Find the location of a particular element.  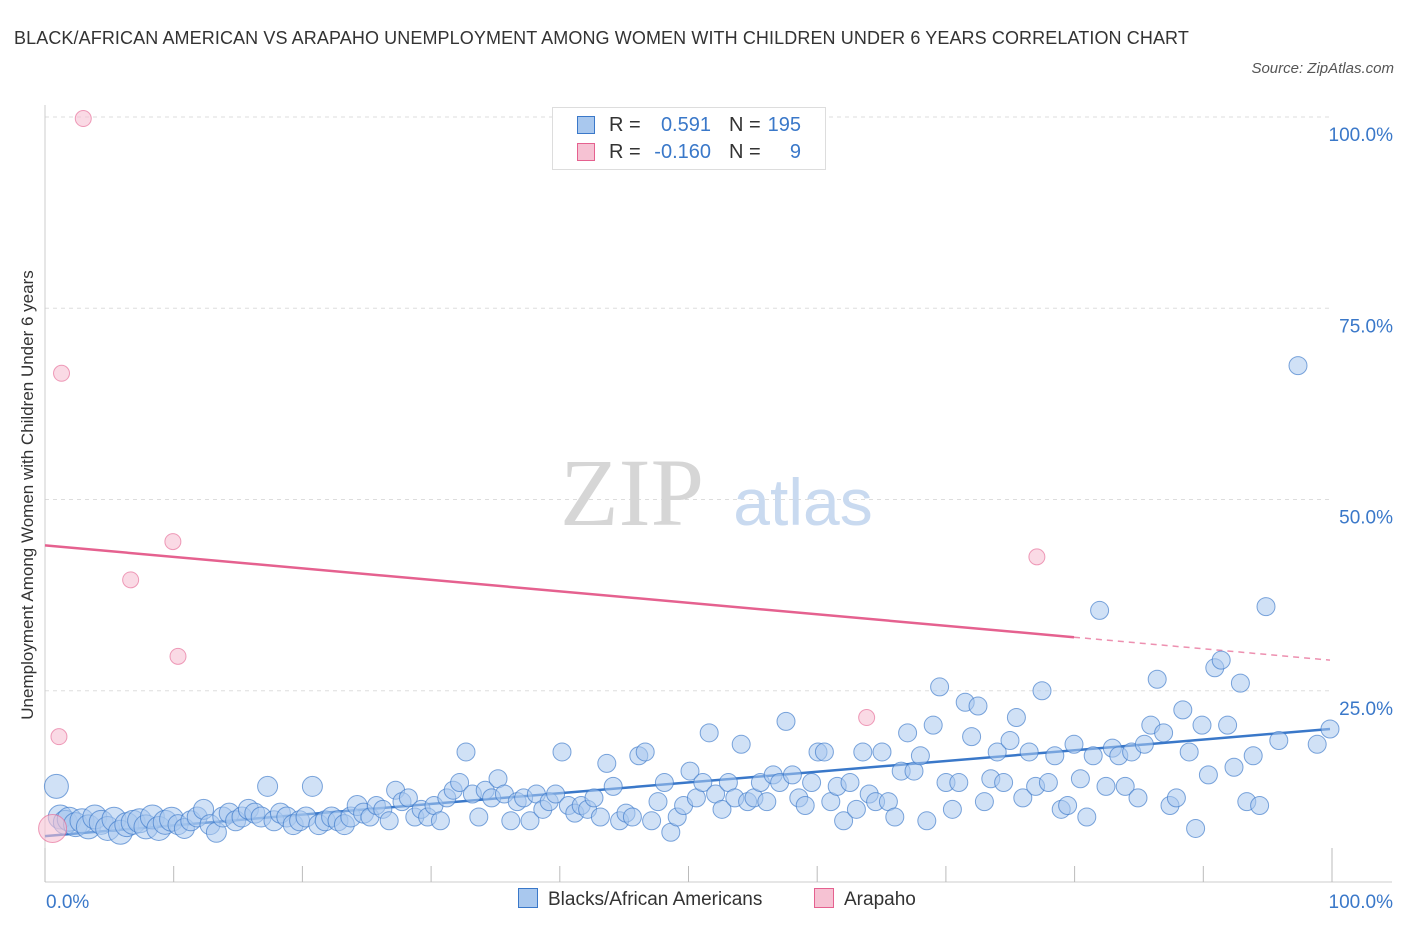

n-label-pink: N = is located at coordinates (745, 152).